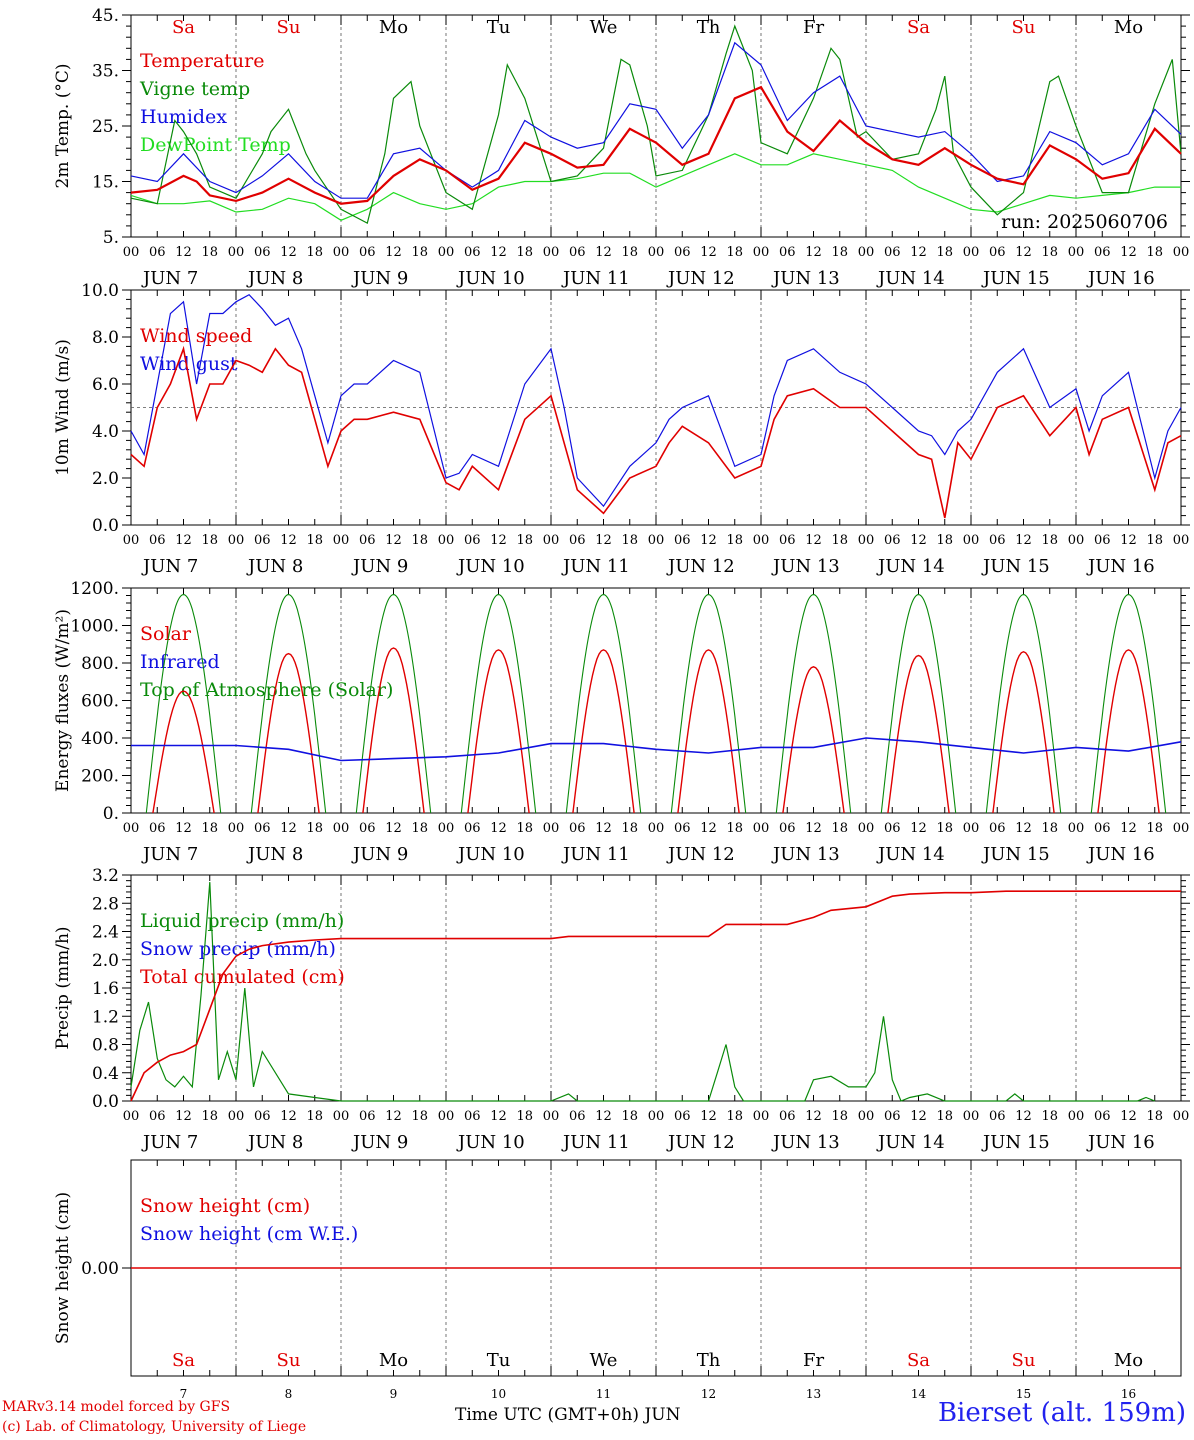  What do you see at coordinates (184, 1394) in the screenshot?
I see `date-number: 7` at bounding box center [184, 1394].